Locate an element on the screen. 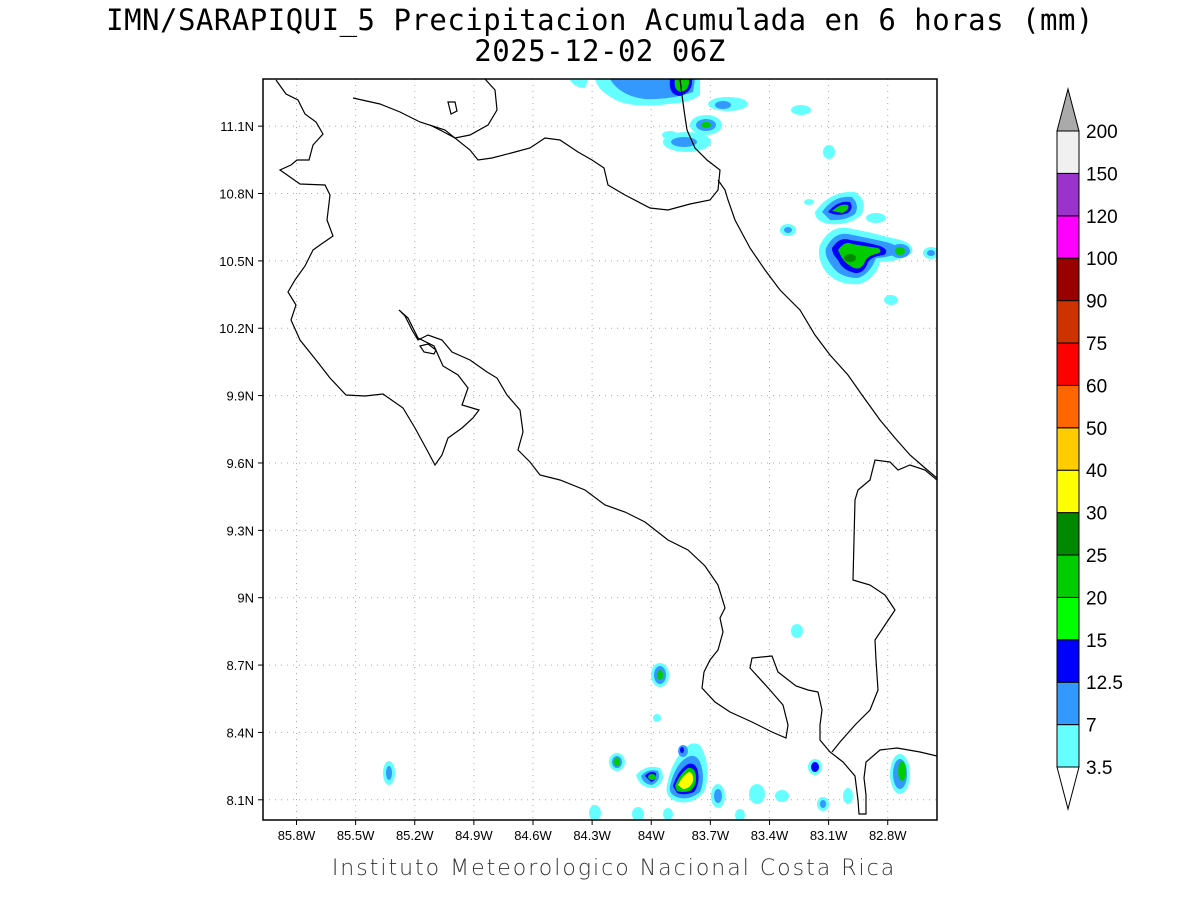 This screenshot has width=1200, height=900. lat-tick-label: 9.9N is located at coordinates (240, 396).